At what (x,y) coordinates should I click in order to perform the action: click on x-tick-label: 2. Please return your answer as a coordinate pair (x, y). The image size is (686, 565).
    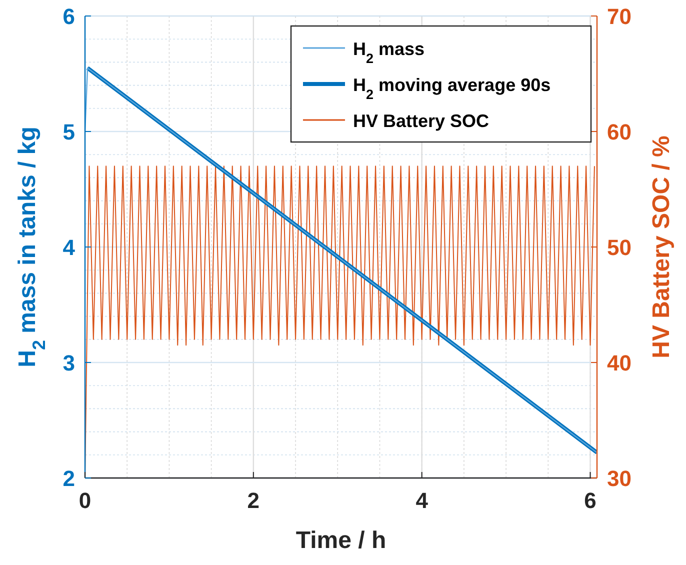
    Looking at the image, I should click on (253, 500).